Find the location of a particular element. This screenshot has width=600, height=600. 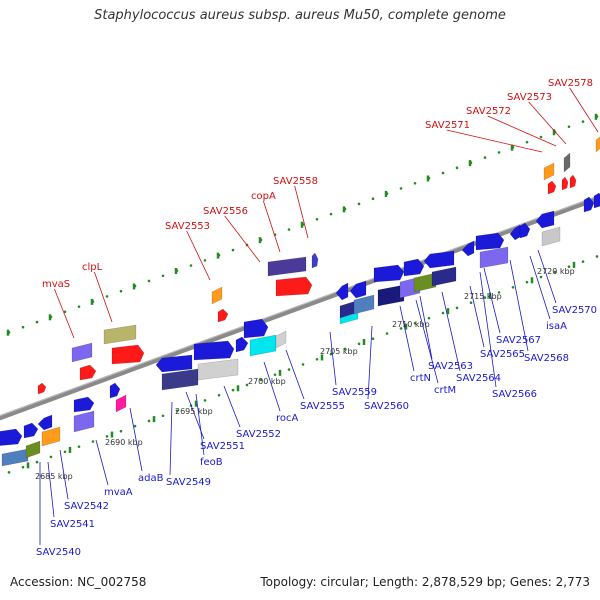

bottom-gene-label: SAV2541 is located at coordinates (72, 524).